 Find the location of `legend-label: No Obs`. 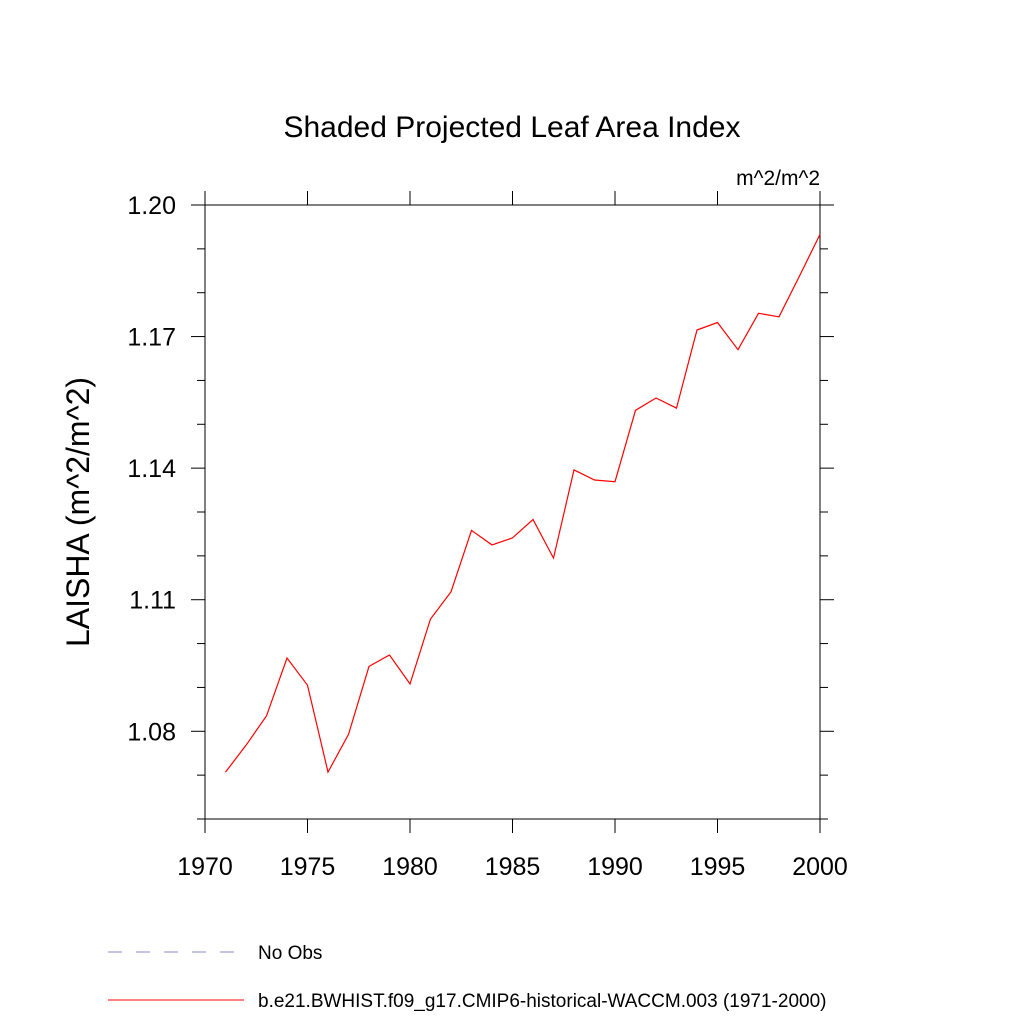

legend-label: No Obs is located at coordinates (290, 953).